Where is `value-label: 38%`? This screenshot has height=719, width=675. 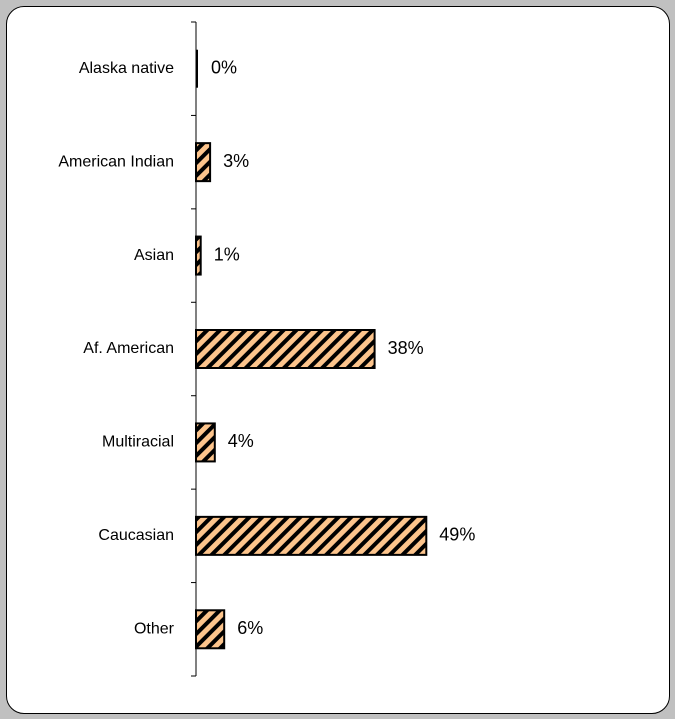 value-label: 38% is located at coordinates (406, 348).